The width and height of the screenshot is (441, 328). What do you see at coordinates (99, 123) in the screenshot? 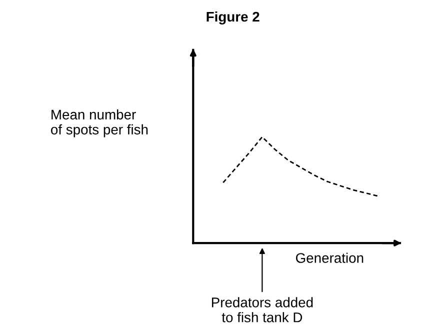
I see `y-axis-title: Mean number of spots per fish` at bounding box center [99, 123].